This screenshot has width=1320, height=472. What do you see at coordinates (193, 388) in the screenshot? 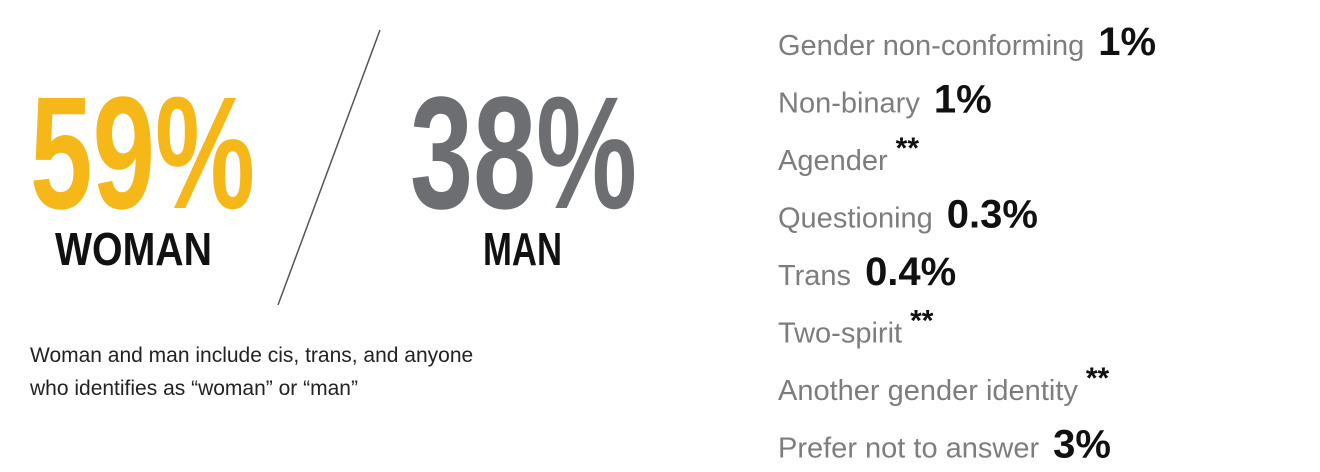
I see `note-line: who identifies as “woman” or “man”` at bounding box center [193, 388].